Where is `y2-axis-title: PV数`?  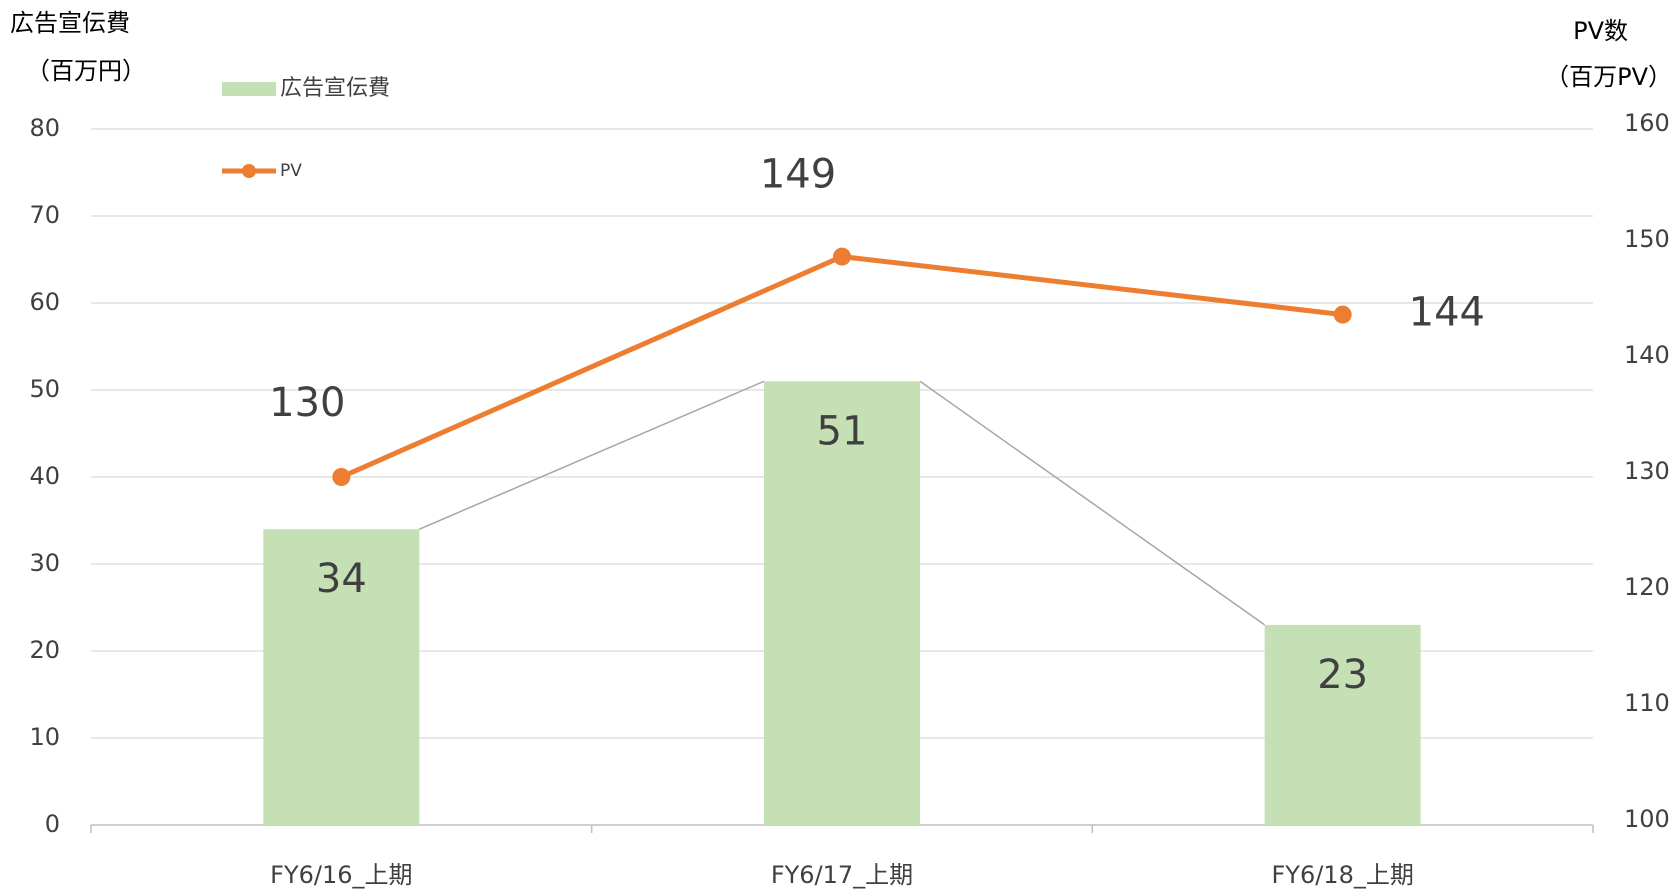 y2-axis-title: PV数 is located at coordinates (1600, 31).